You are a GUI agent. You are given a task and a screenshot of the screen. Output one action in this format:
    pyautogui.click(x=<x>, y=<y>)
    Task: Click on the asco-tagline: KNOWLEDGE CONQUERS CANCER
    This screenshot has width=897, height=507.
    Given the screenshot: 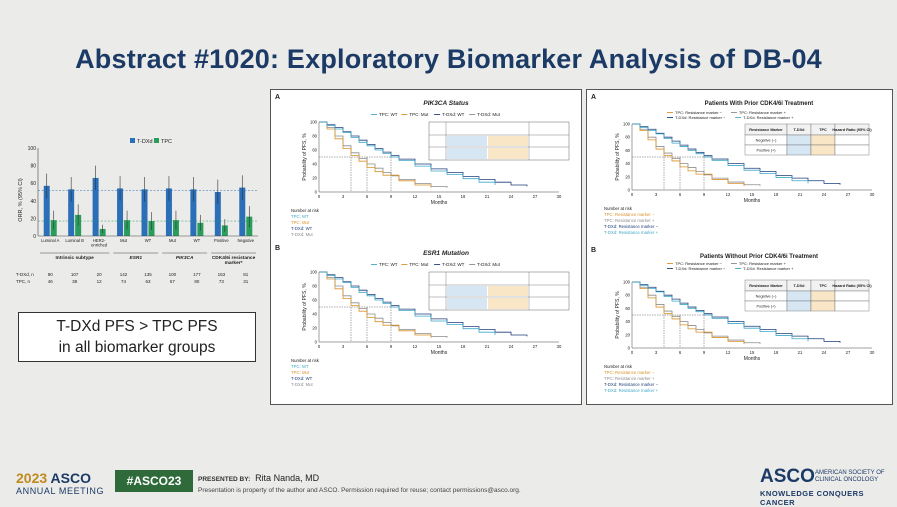 What is the action you would take?
    pyautogui.click(x=812, y=498)
    